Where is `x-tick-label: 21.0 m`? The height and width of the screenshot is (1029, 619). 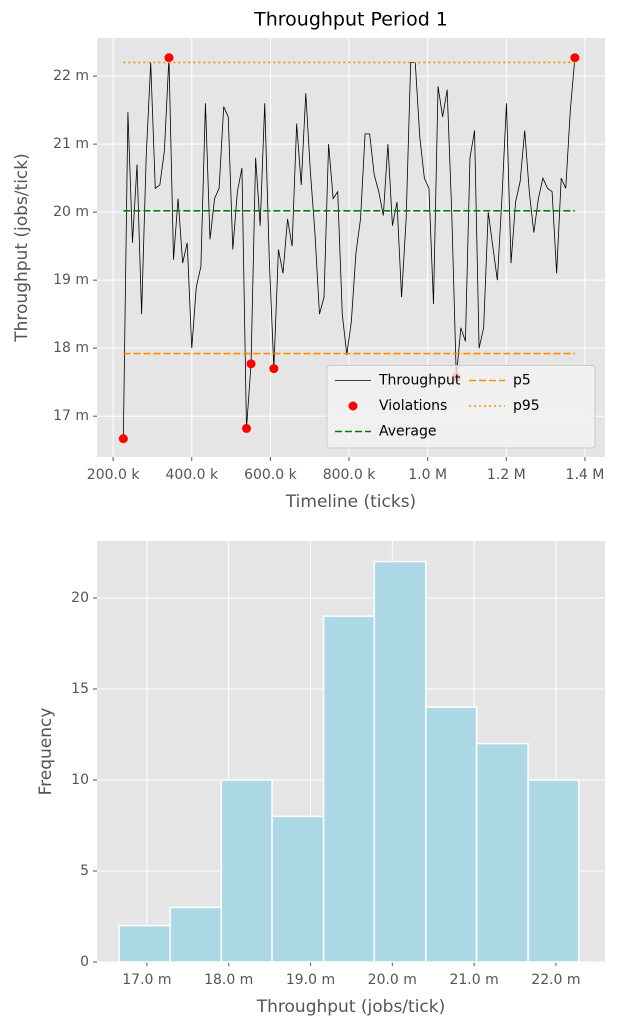
x-tick-label: 21.0 m is located at coordinates (473, 980).